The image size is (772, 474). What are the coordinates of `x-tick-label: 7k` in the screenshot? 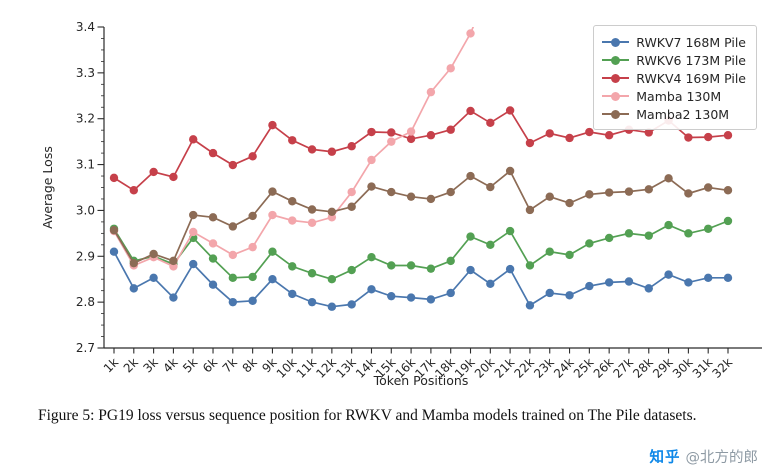 It's located at (230, 365).